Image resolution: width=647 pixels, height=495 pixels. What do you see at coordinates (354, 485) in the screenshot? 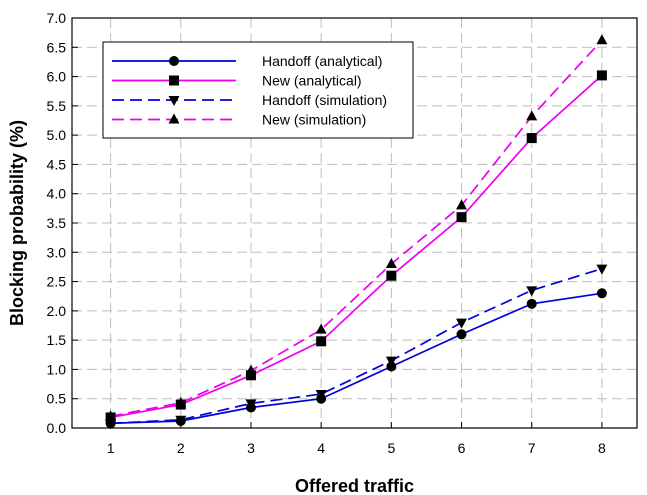
I see `x-axis-label: Offered traffic` at bounding box center [354, 485].